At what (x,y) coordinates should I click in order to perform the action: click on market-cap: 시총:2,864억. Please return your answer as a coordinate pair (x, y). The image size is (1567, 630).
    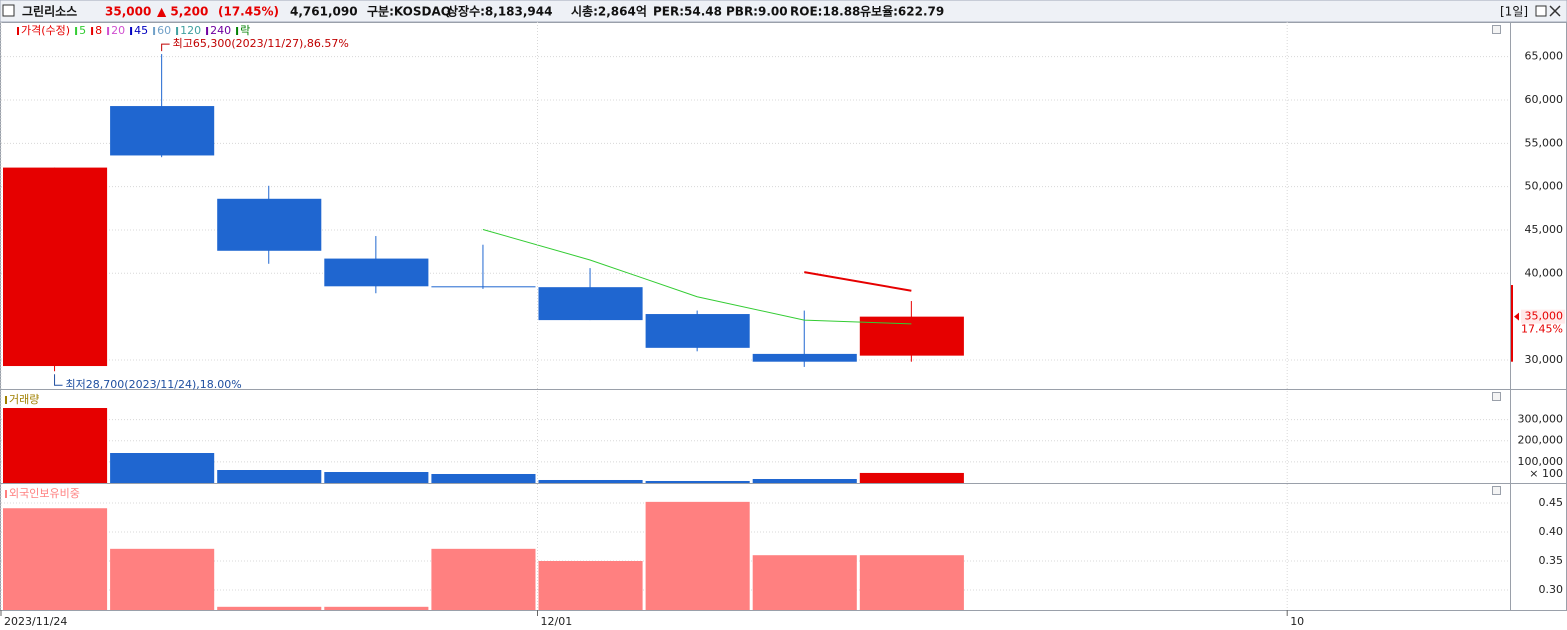
    Looking at the image, I should click on (609, 11).